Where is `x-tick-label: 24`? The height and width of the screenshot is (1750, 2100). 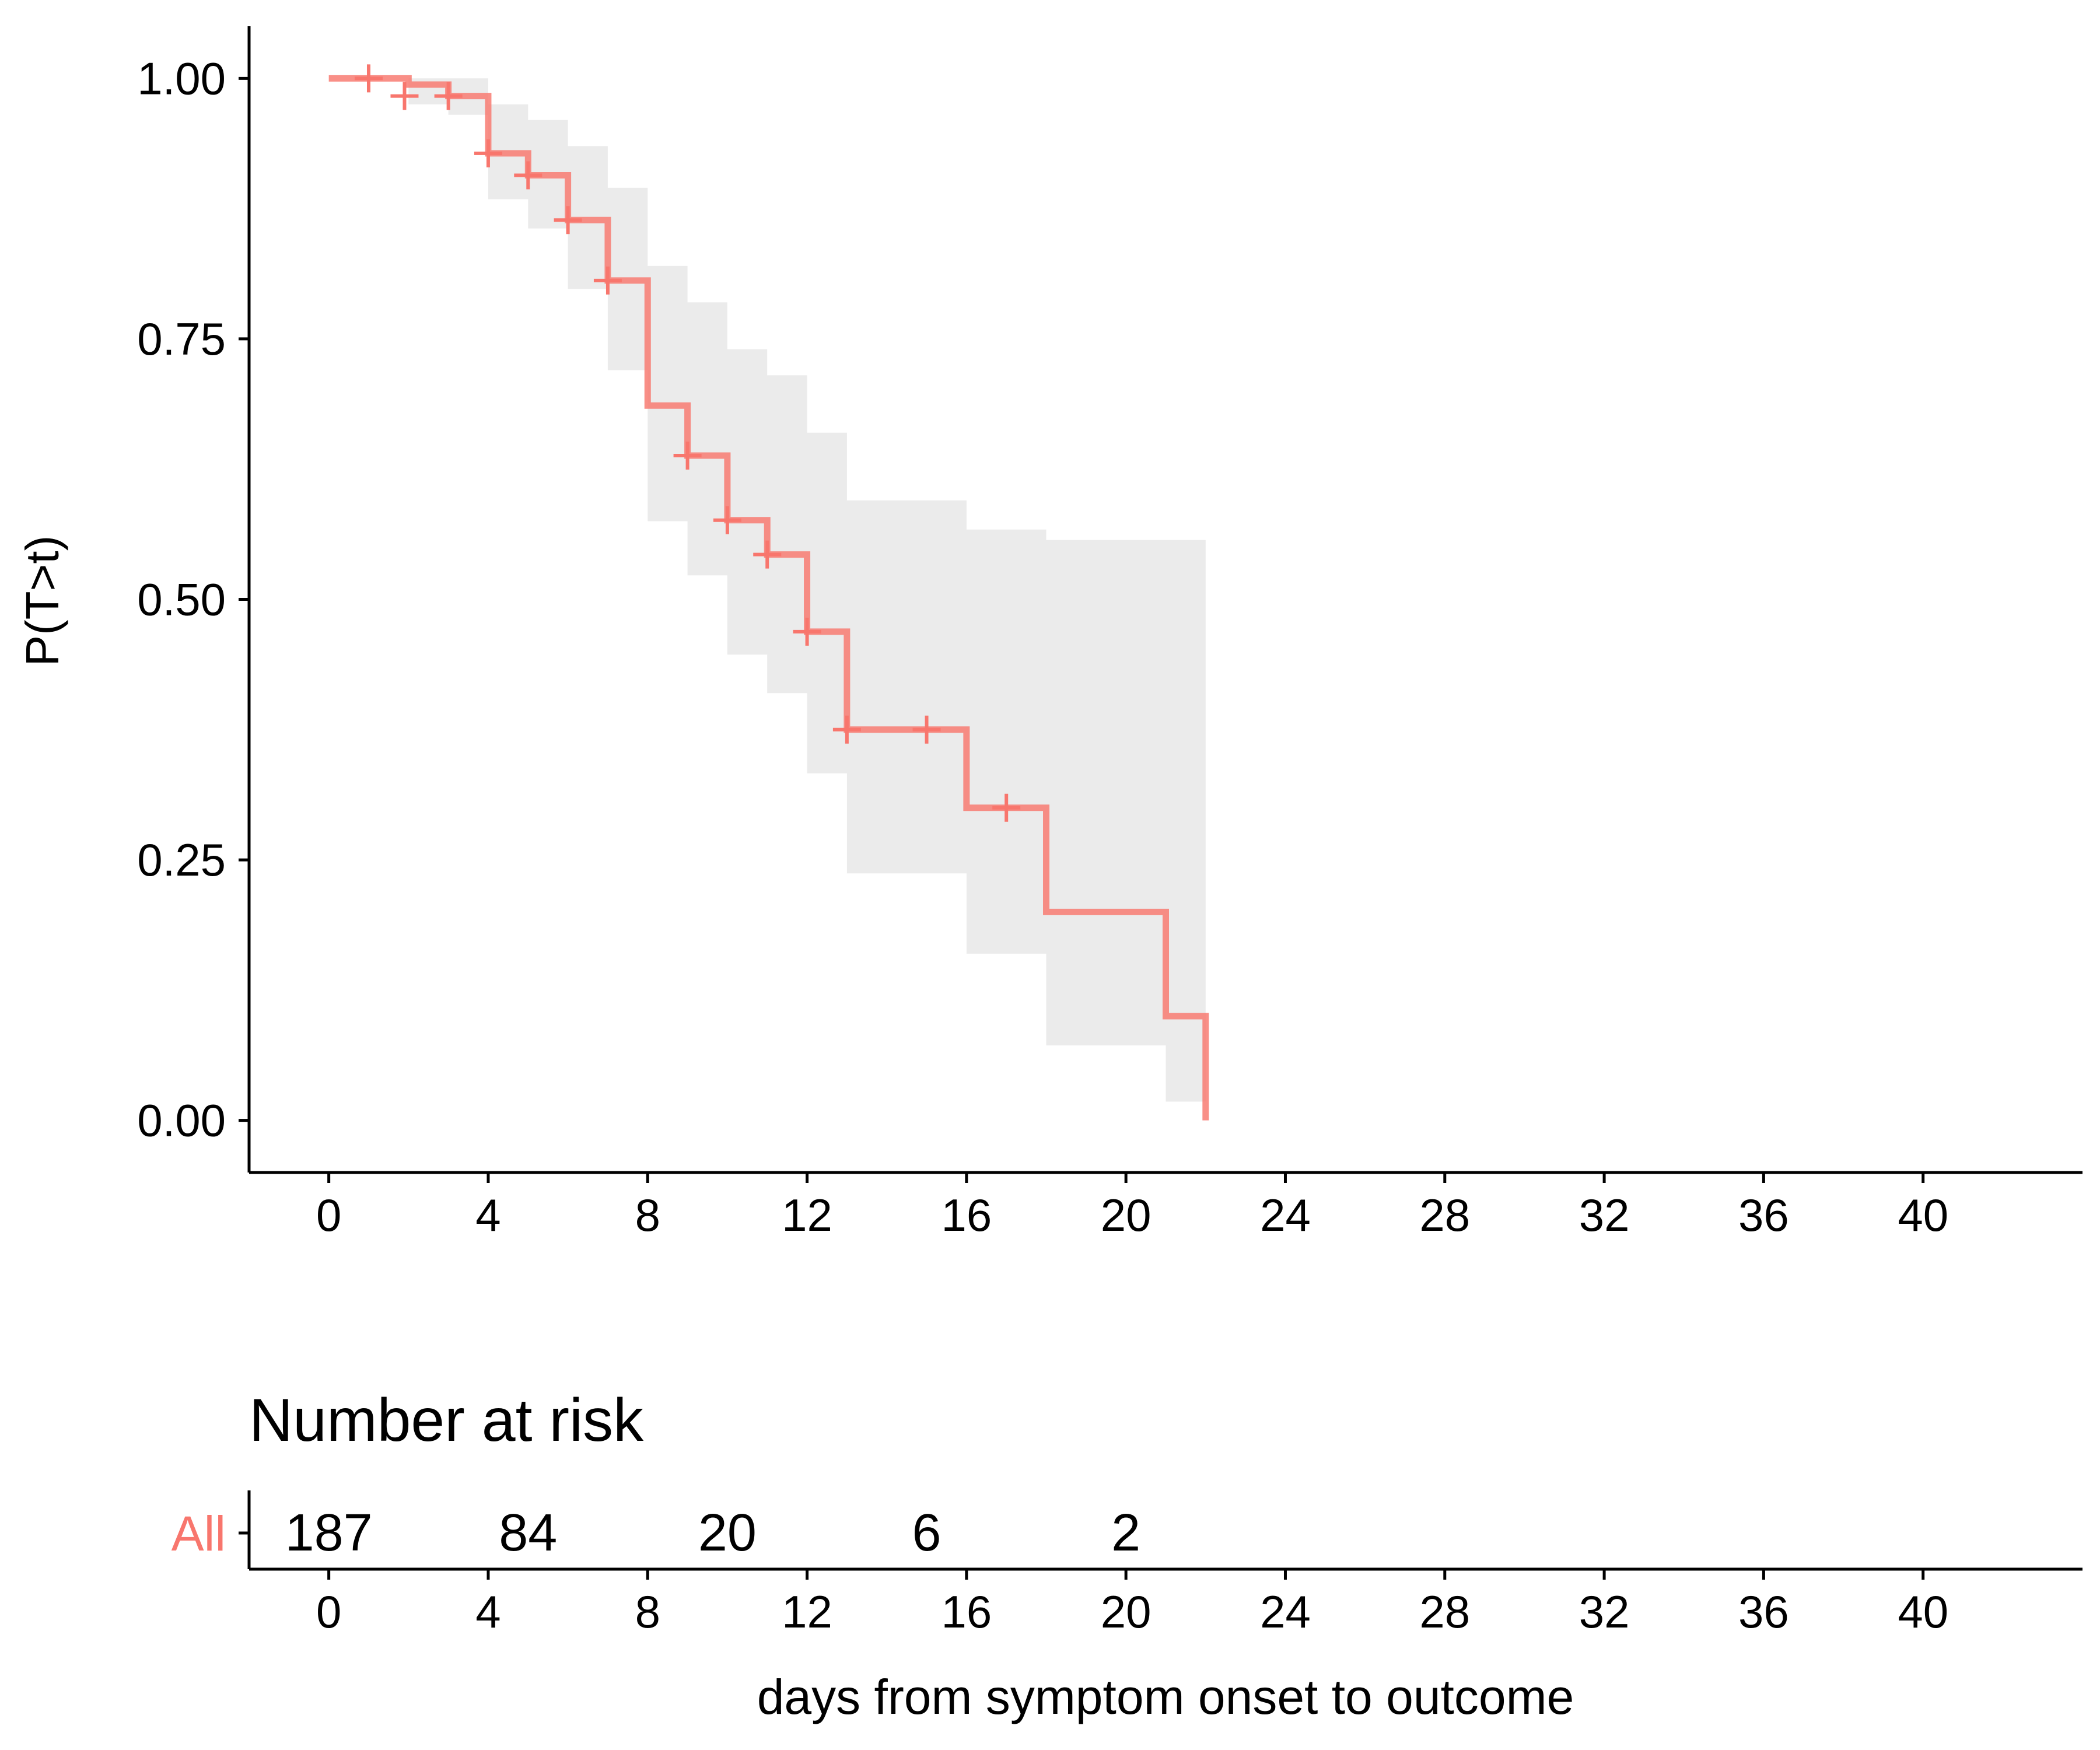
x-tick-label: 24 is located at coordinates (1286, 1215).